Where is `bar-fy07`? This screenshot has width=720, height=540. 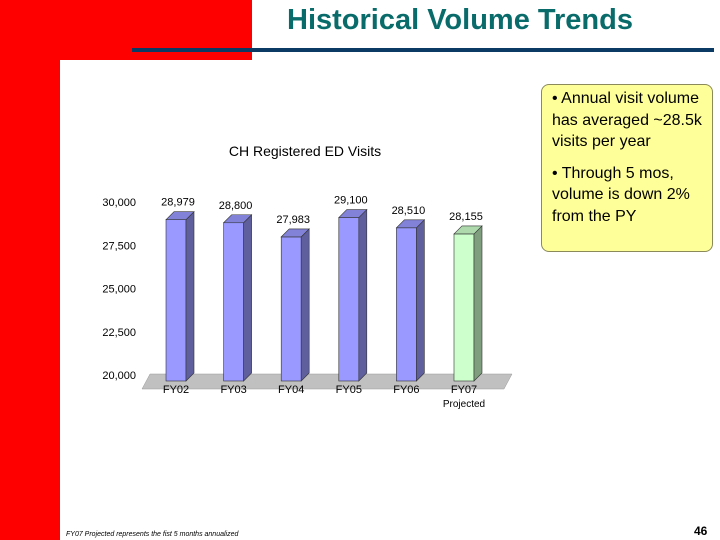
bar-fy07 is located at coordinates (464, 307).